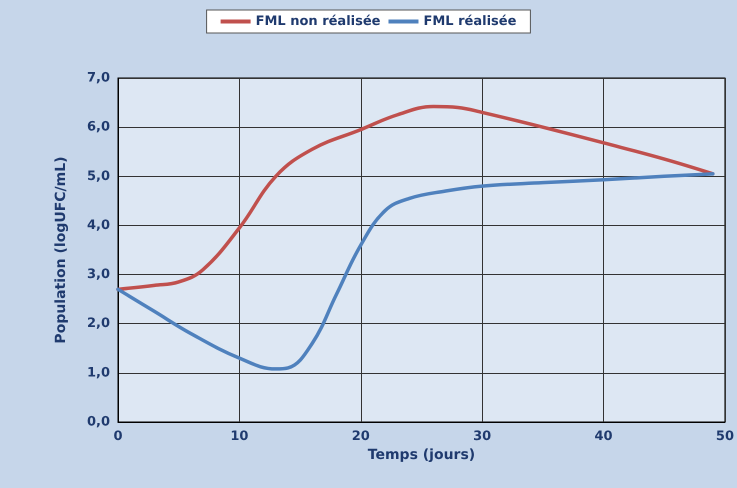 This screenshot has width=737, height=488. I want to click on y-tick-label: 4,0, so click(98, 225).